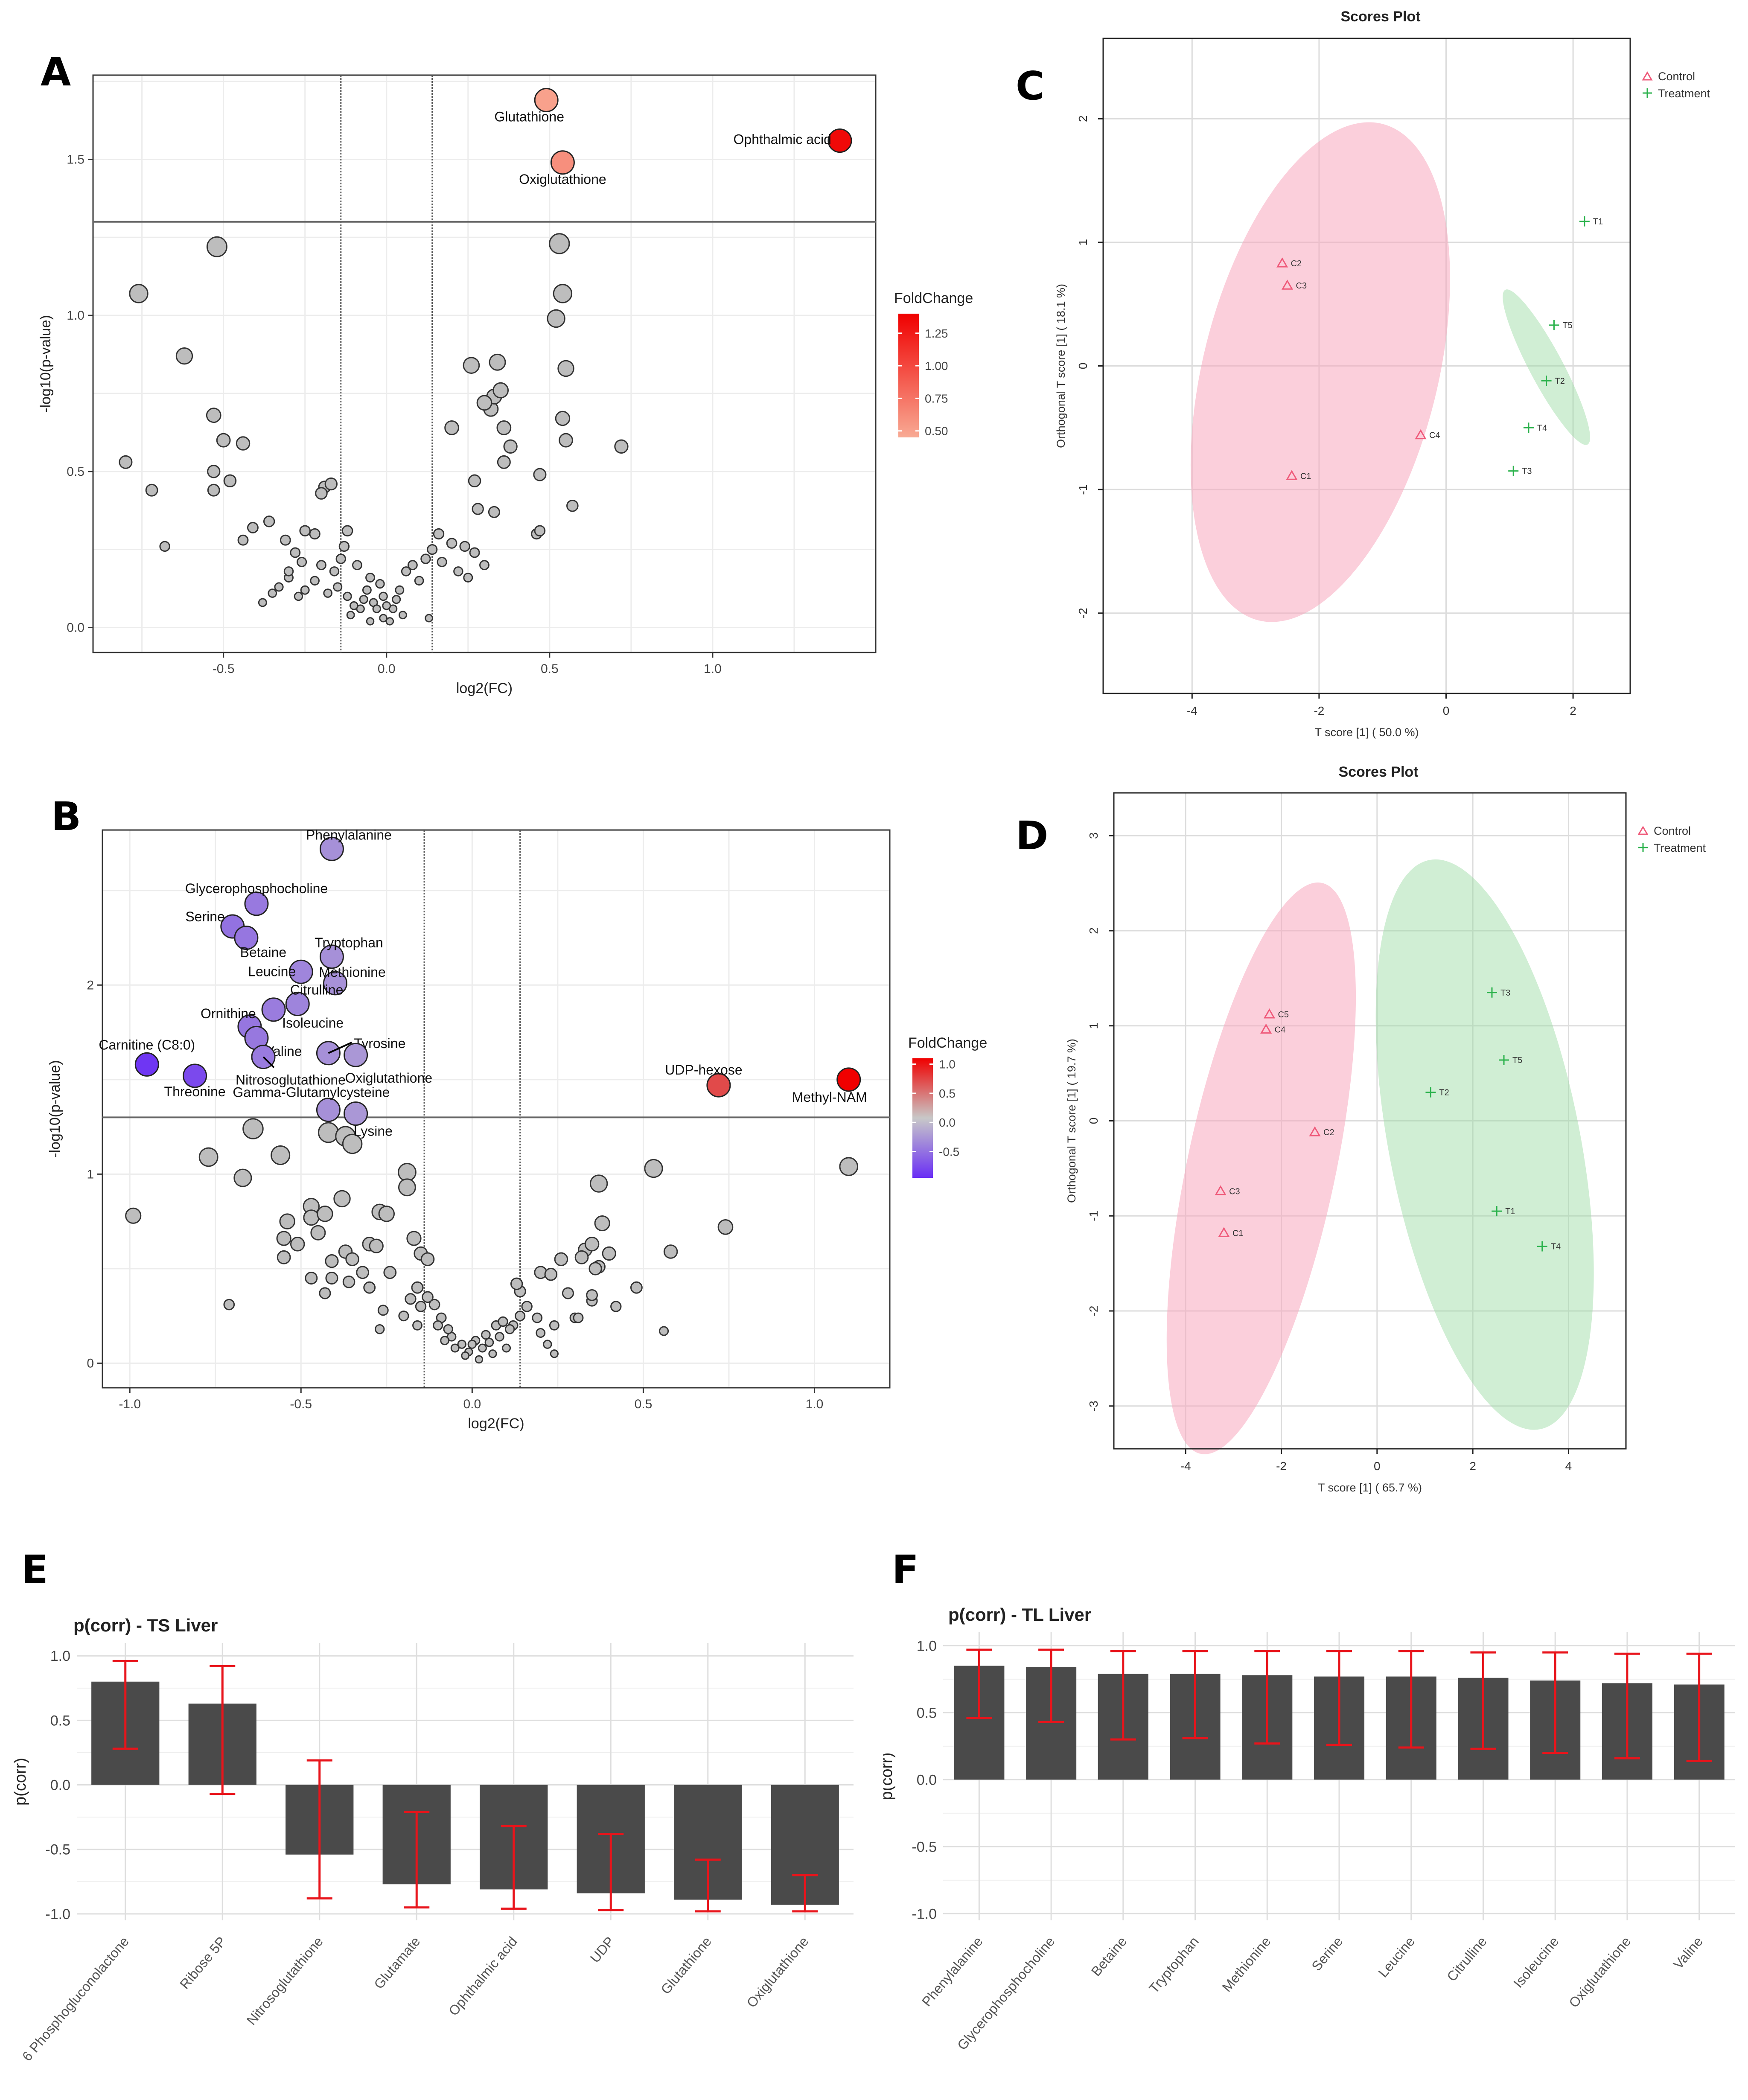 This screenshot has height=2100, width=1748. What do you see at coordinates (1296, 263) in the screenshot?
I see `sample-label-c2: C2` at bounding box center [1296, 263].